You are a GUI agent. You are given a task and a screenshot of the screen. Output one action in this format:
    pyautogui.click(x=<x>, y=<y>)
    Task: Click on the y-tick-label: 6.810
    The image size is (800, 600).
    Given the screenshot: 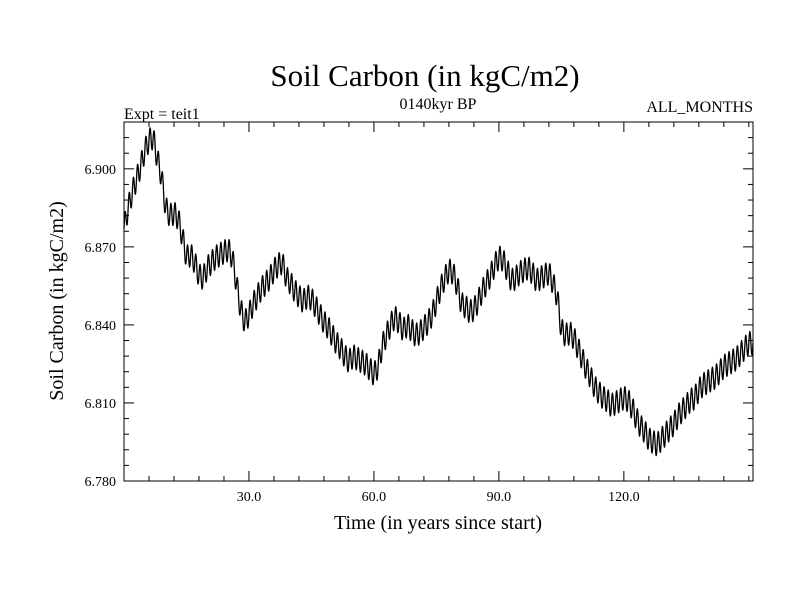 What is the action you would take?
    pyautogui.click(x=101, y=404)
    